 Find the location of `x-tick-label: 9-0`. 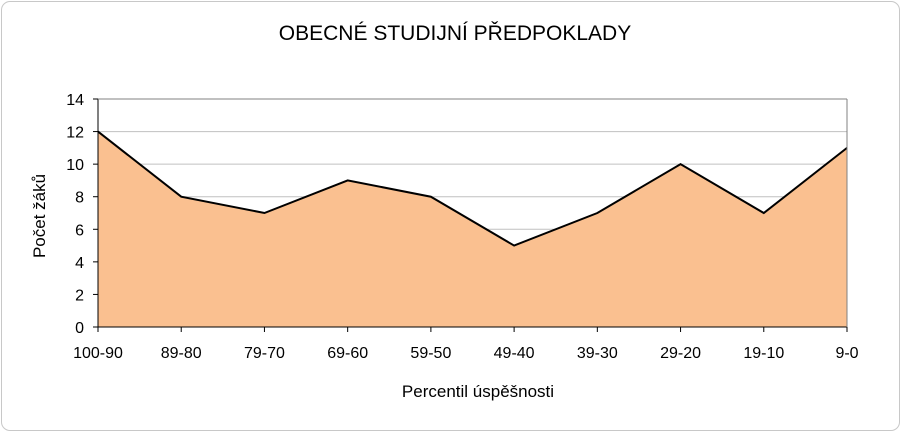

x-tick-label: 9-0 is located at coordinates (846, 353).